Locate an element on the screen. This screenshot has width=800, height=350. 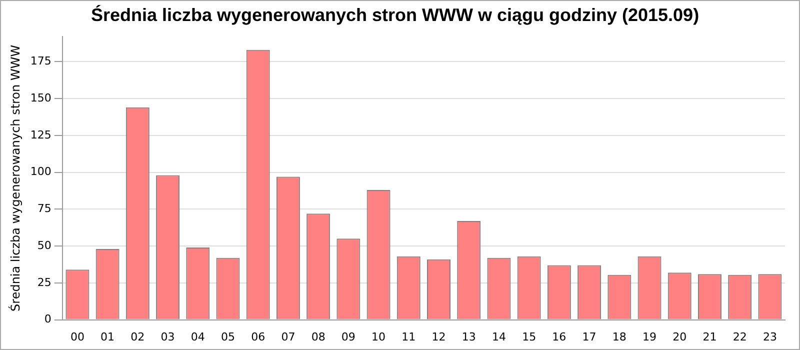
y-axis-title: Średnia liczba wygenerowanych stron WWW is located at coordinates (14, 178).